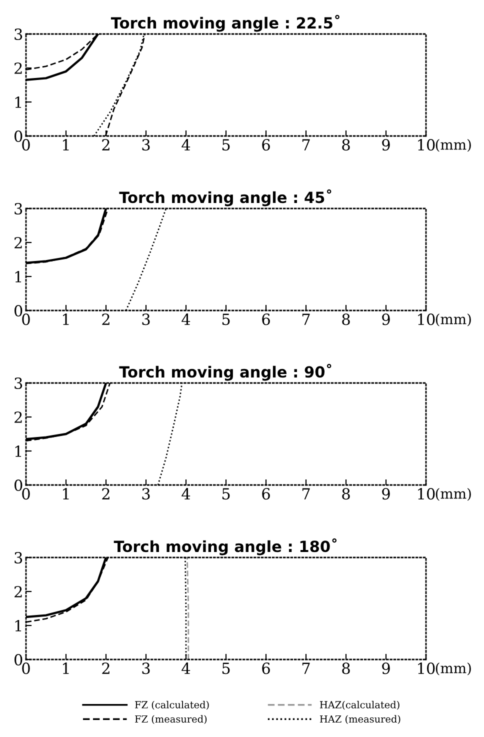  I want to click on legend-label: FZ (measured), so click(171, 719).